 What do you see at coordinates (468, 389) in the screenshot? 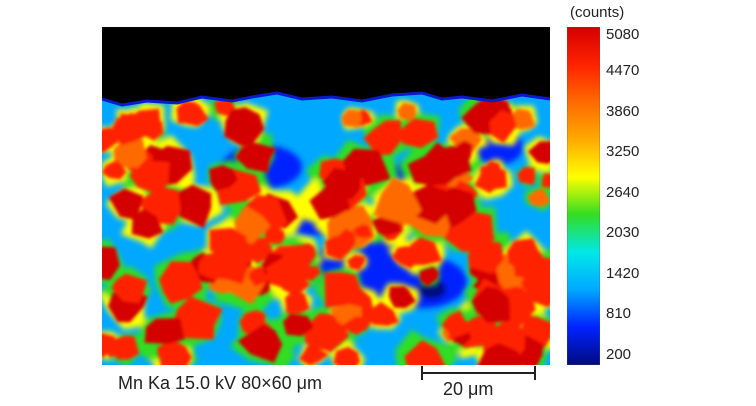
I see `scale-bar-label: 20 μm` at bounding box center [468, 389].